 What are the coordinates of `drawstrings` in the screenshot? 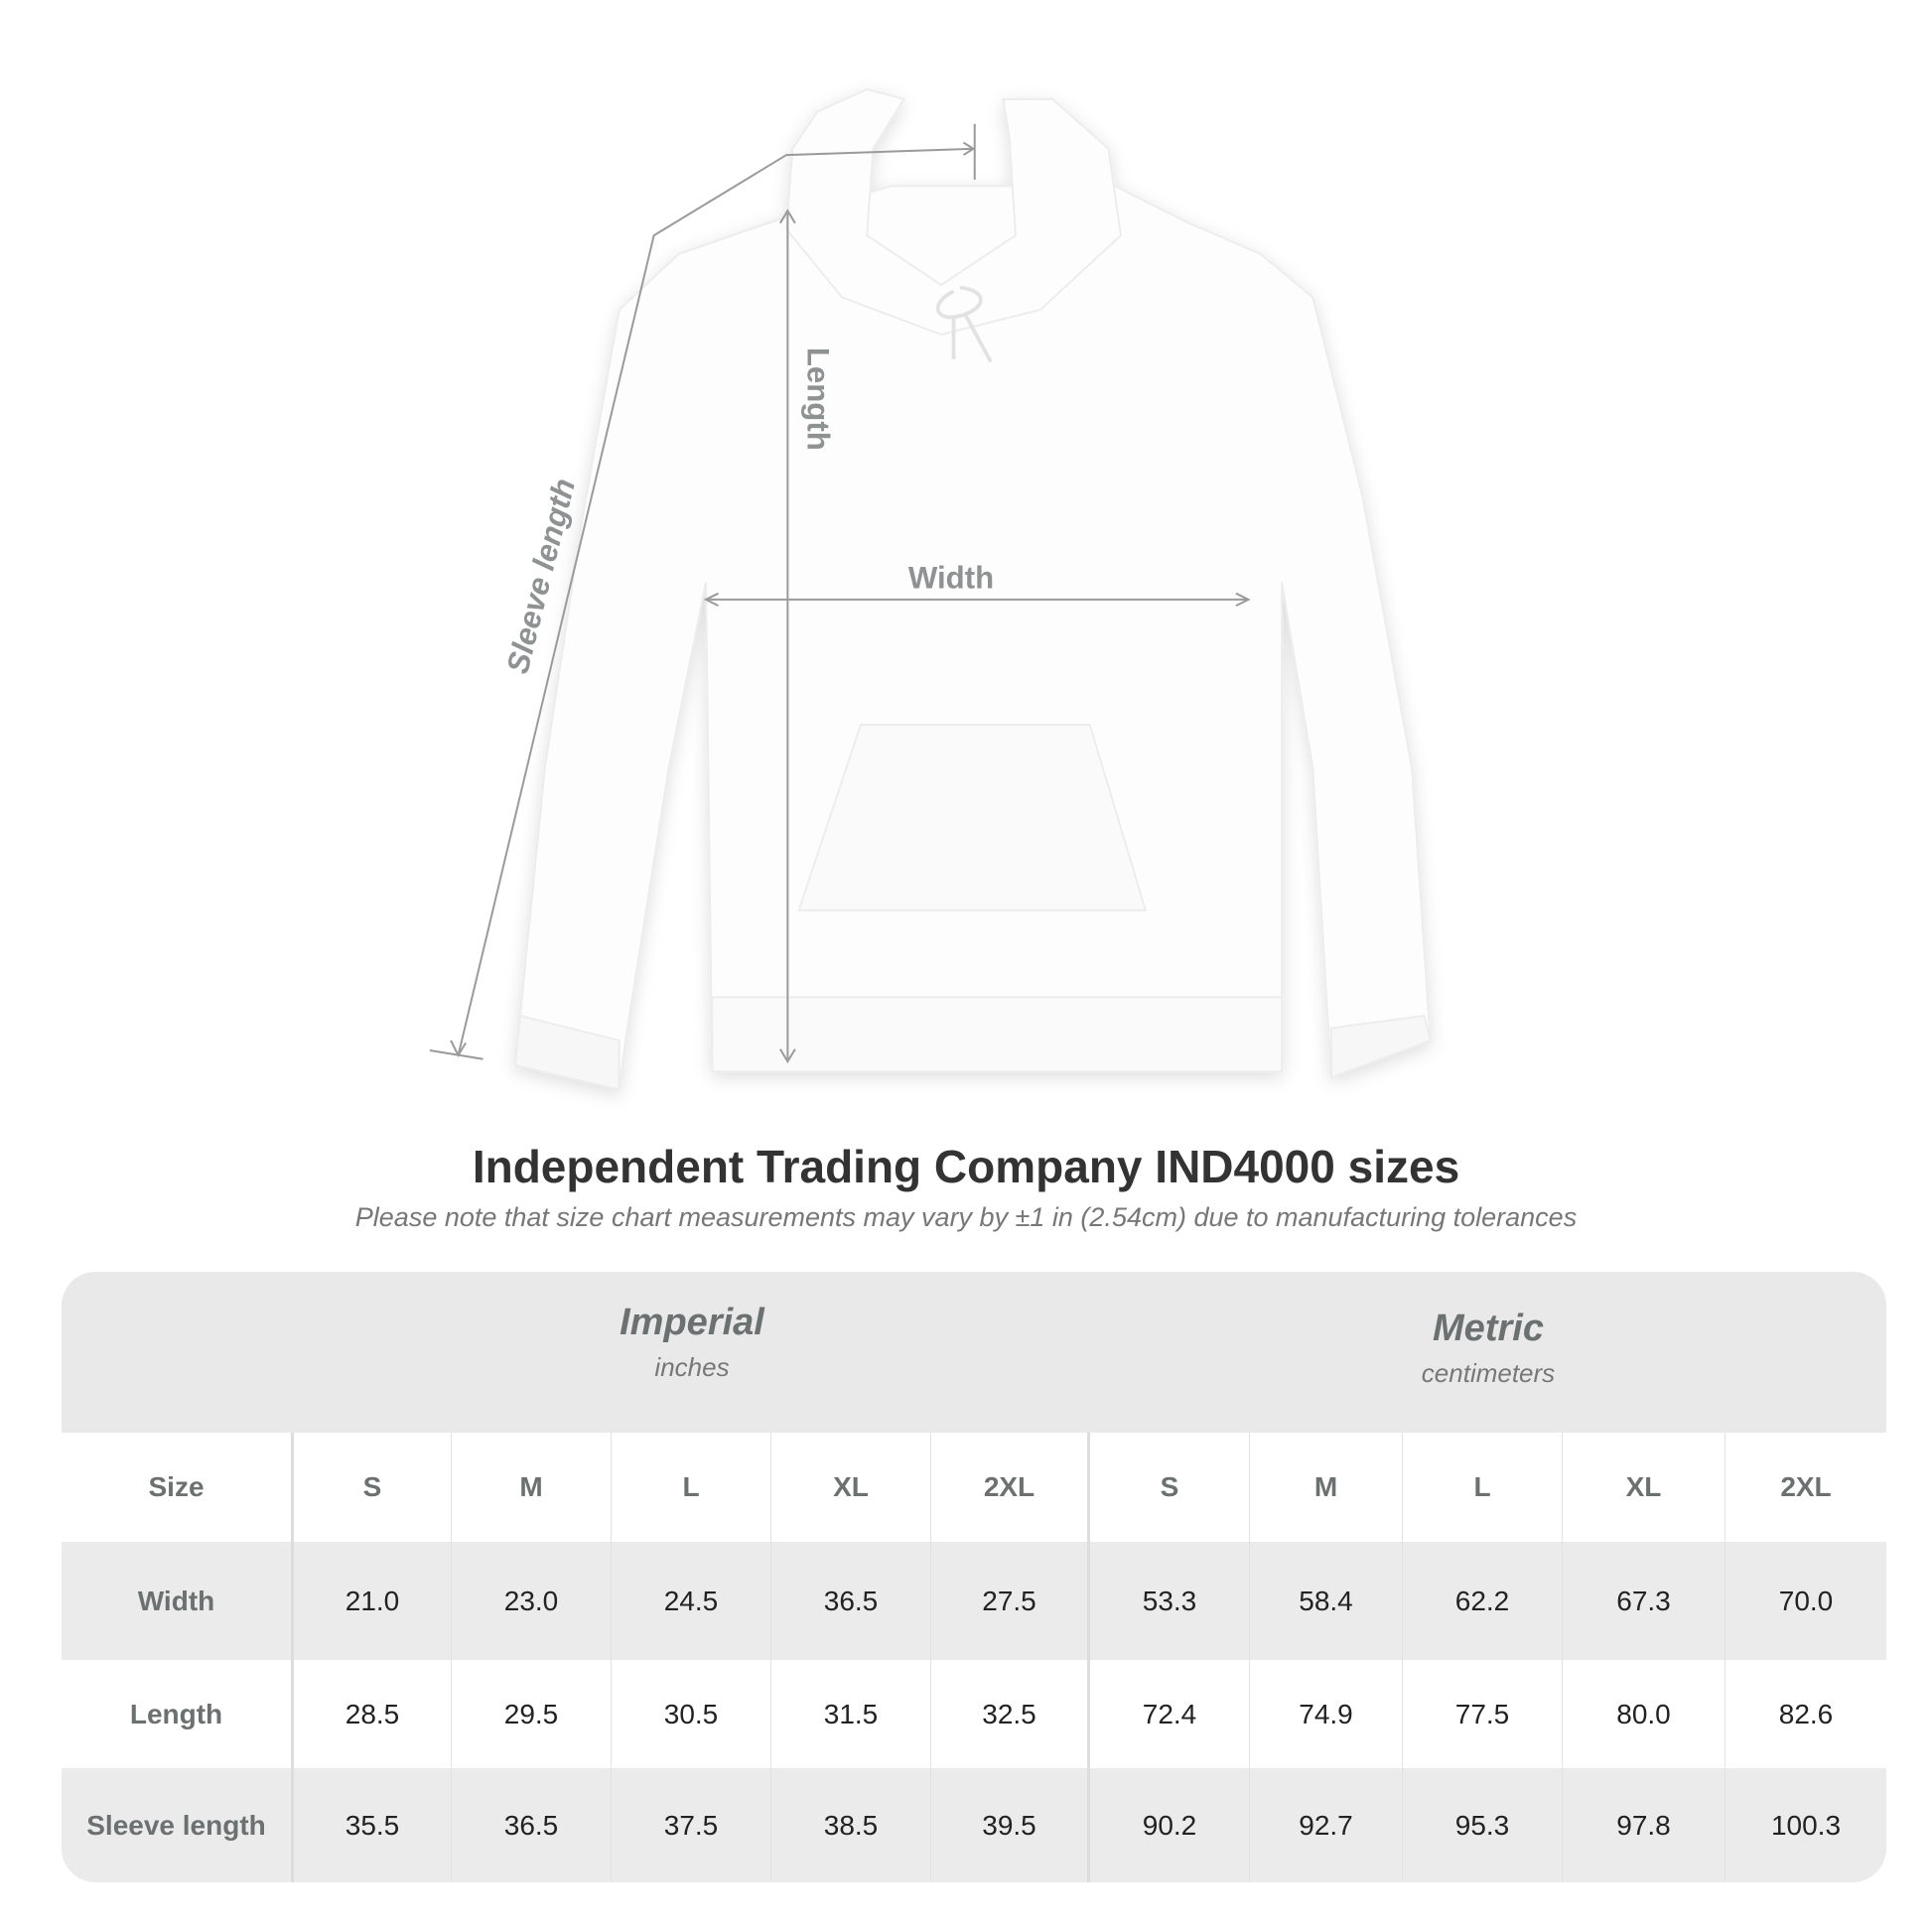 It's located at (964, 324).